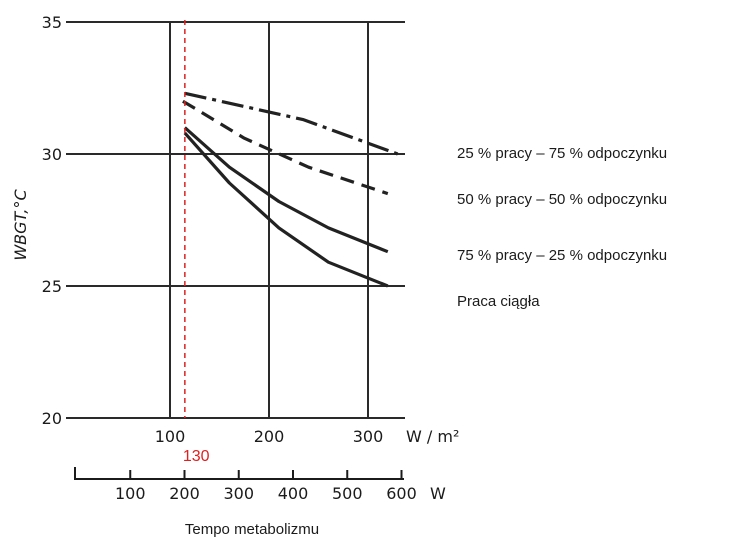  Describe the element at coordinates (252, 529) in the screenshot. I see `x-axis-title: Tempo metabolizmu` at that location.